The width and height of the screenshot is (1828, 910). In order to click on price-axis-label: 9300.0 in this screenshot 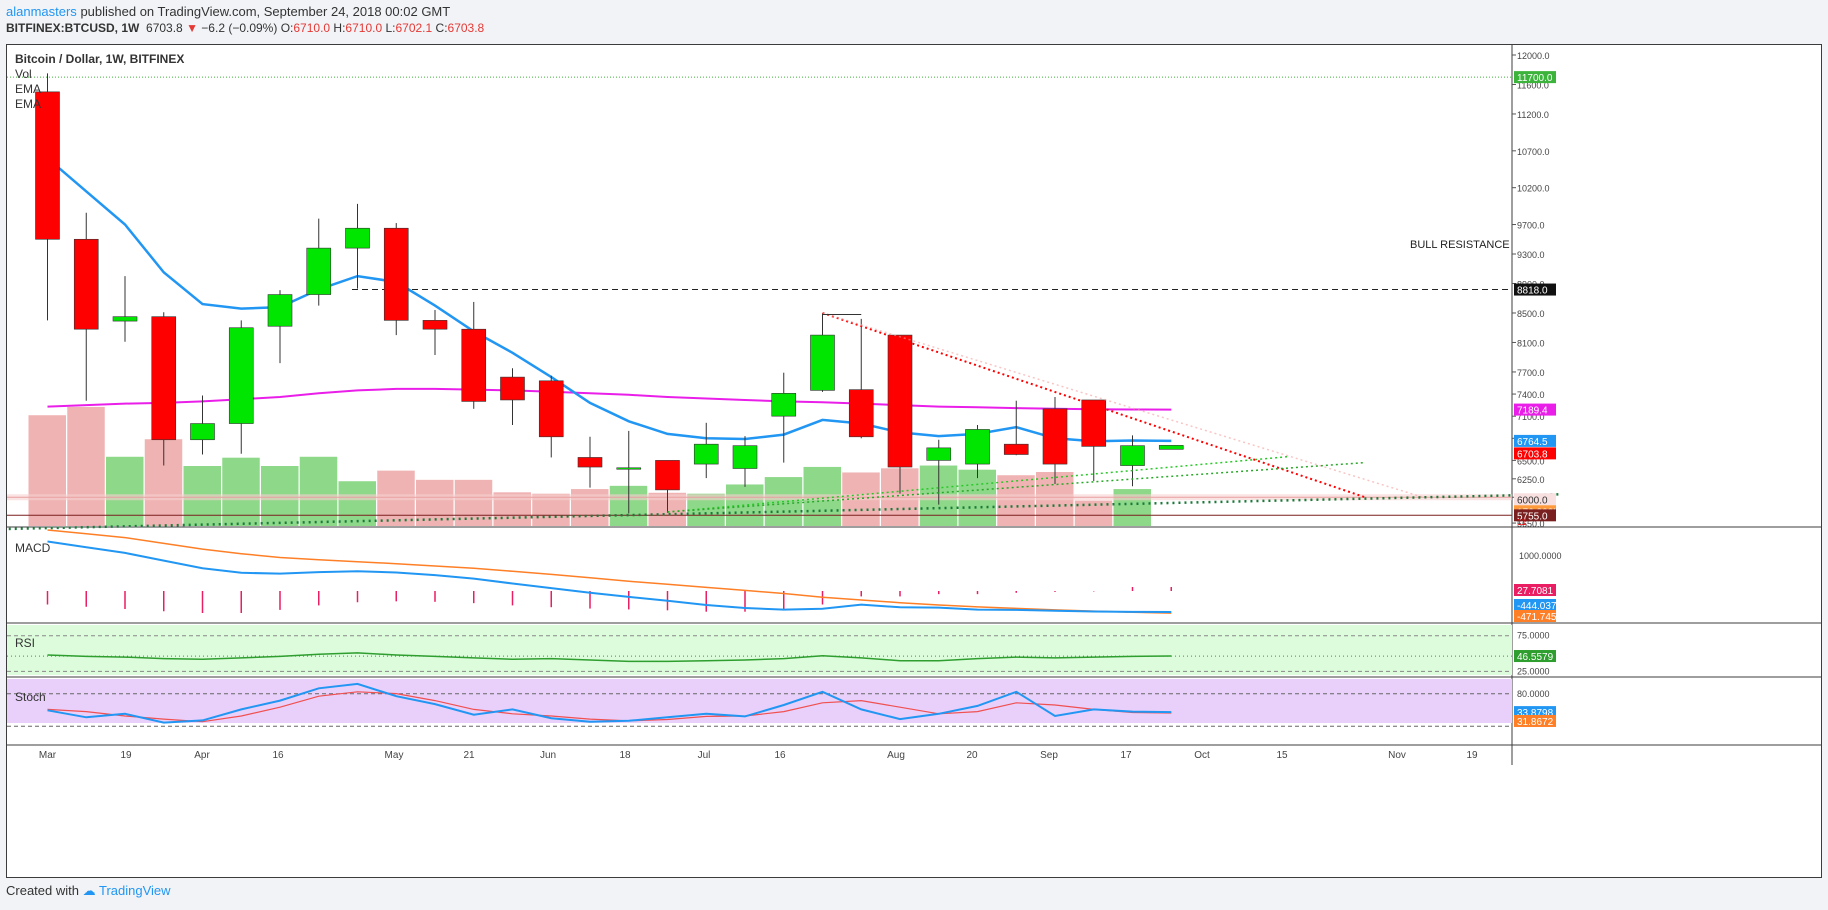, I will do `click(1531, 255)`.